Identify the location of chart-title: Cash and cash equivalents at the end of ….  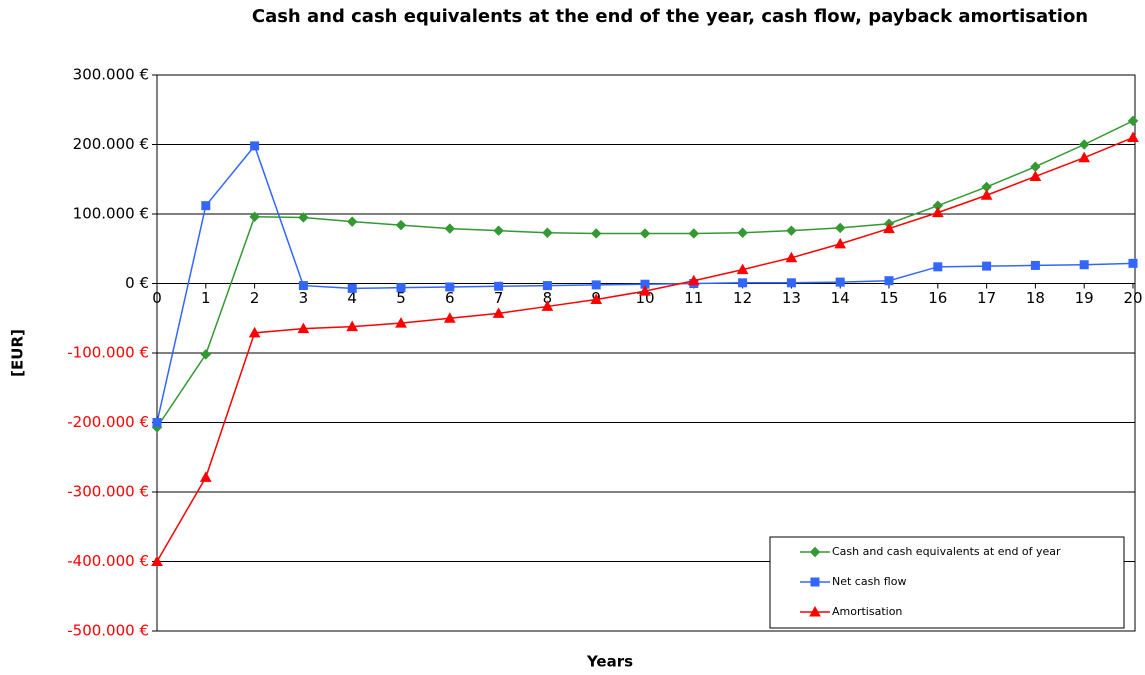
(670, 16).